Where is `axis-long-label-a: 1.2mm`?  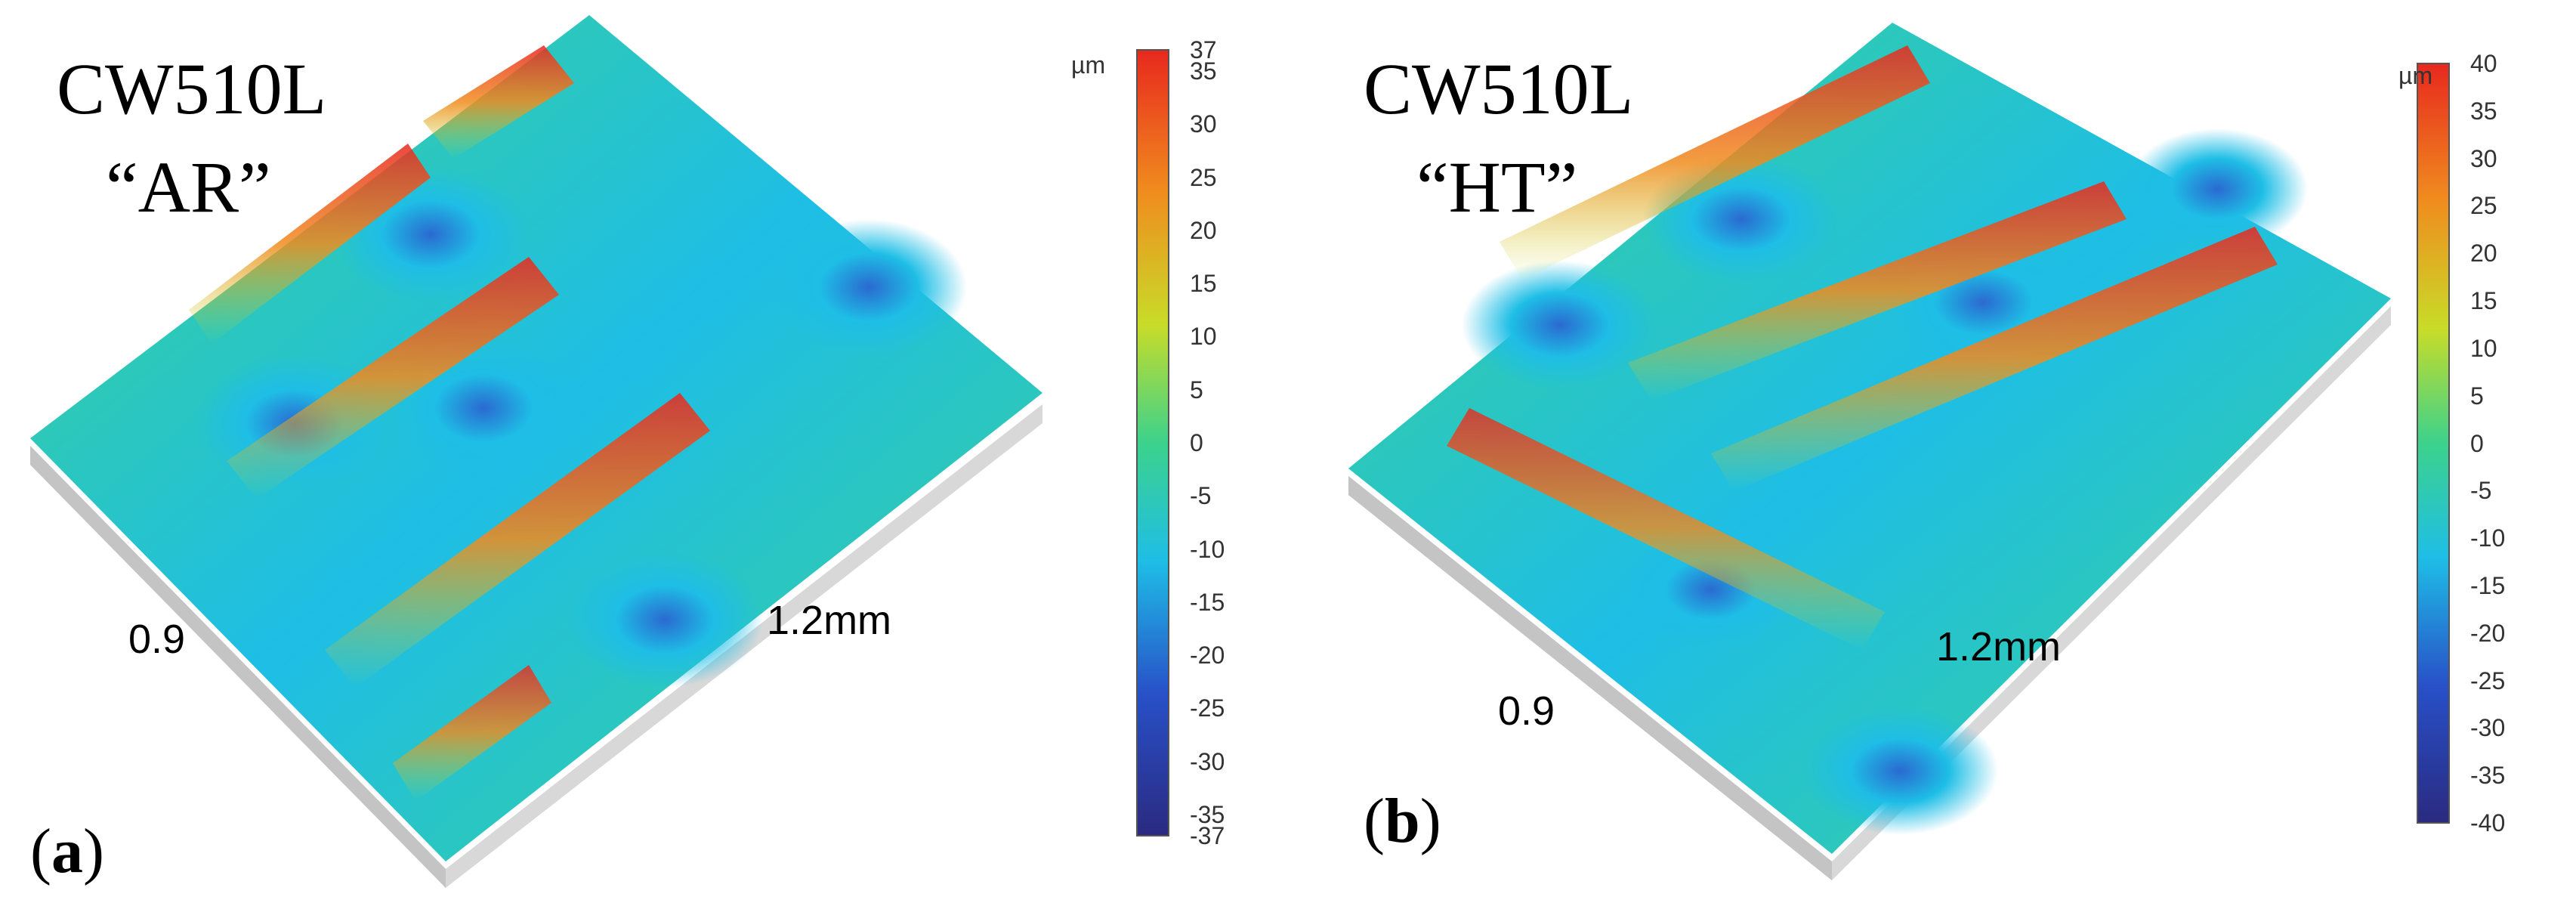 axis-long-label-a: 1.2mm is located at coordinates (829, 620).